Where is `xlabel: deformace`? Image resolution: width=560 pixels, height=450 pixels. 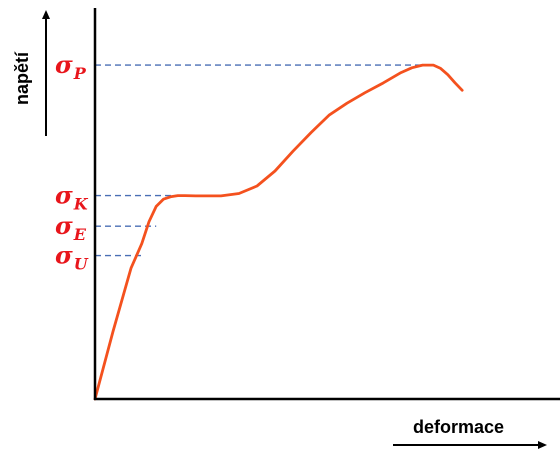
xlabel: deformace is located at coordinates (458, 427).